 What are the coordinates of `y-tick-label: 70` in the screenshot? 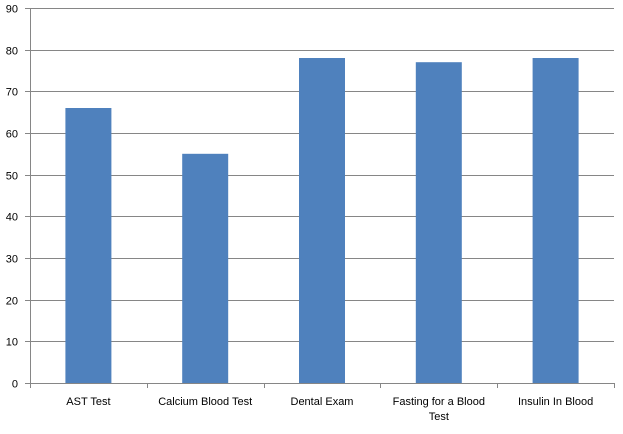 It's located at (12, 93).